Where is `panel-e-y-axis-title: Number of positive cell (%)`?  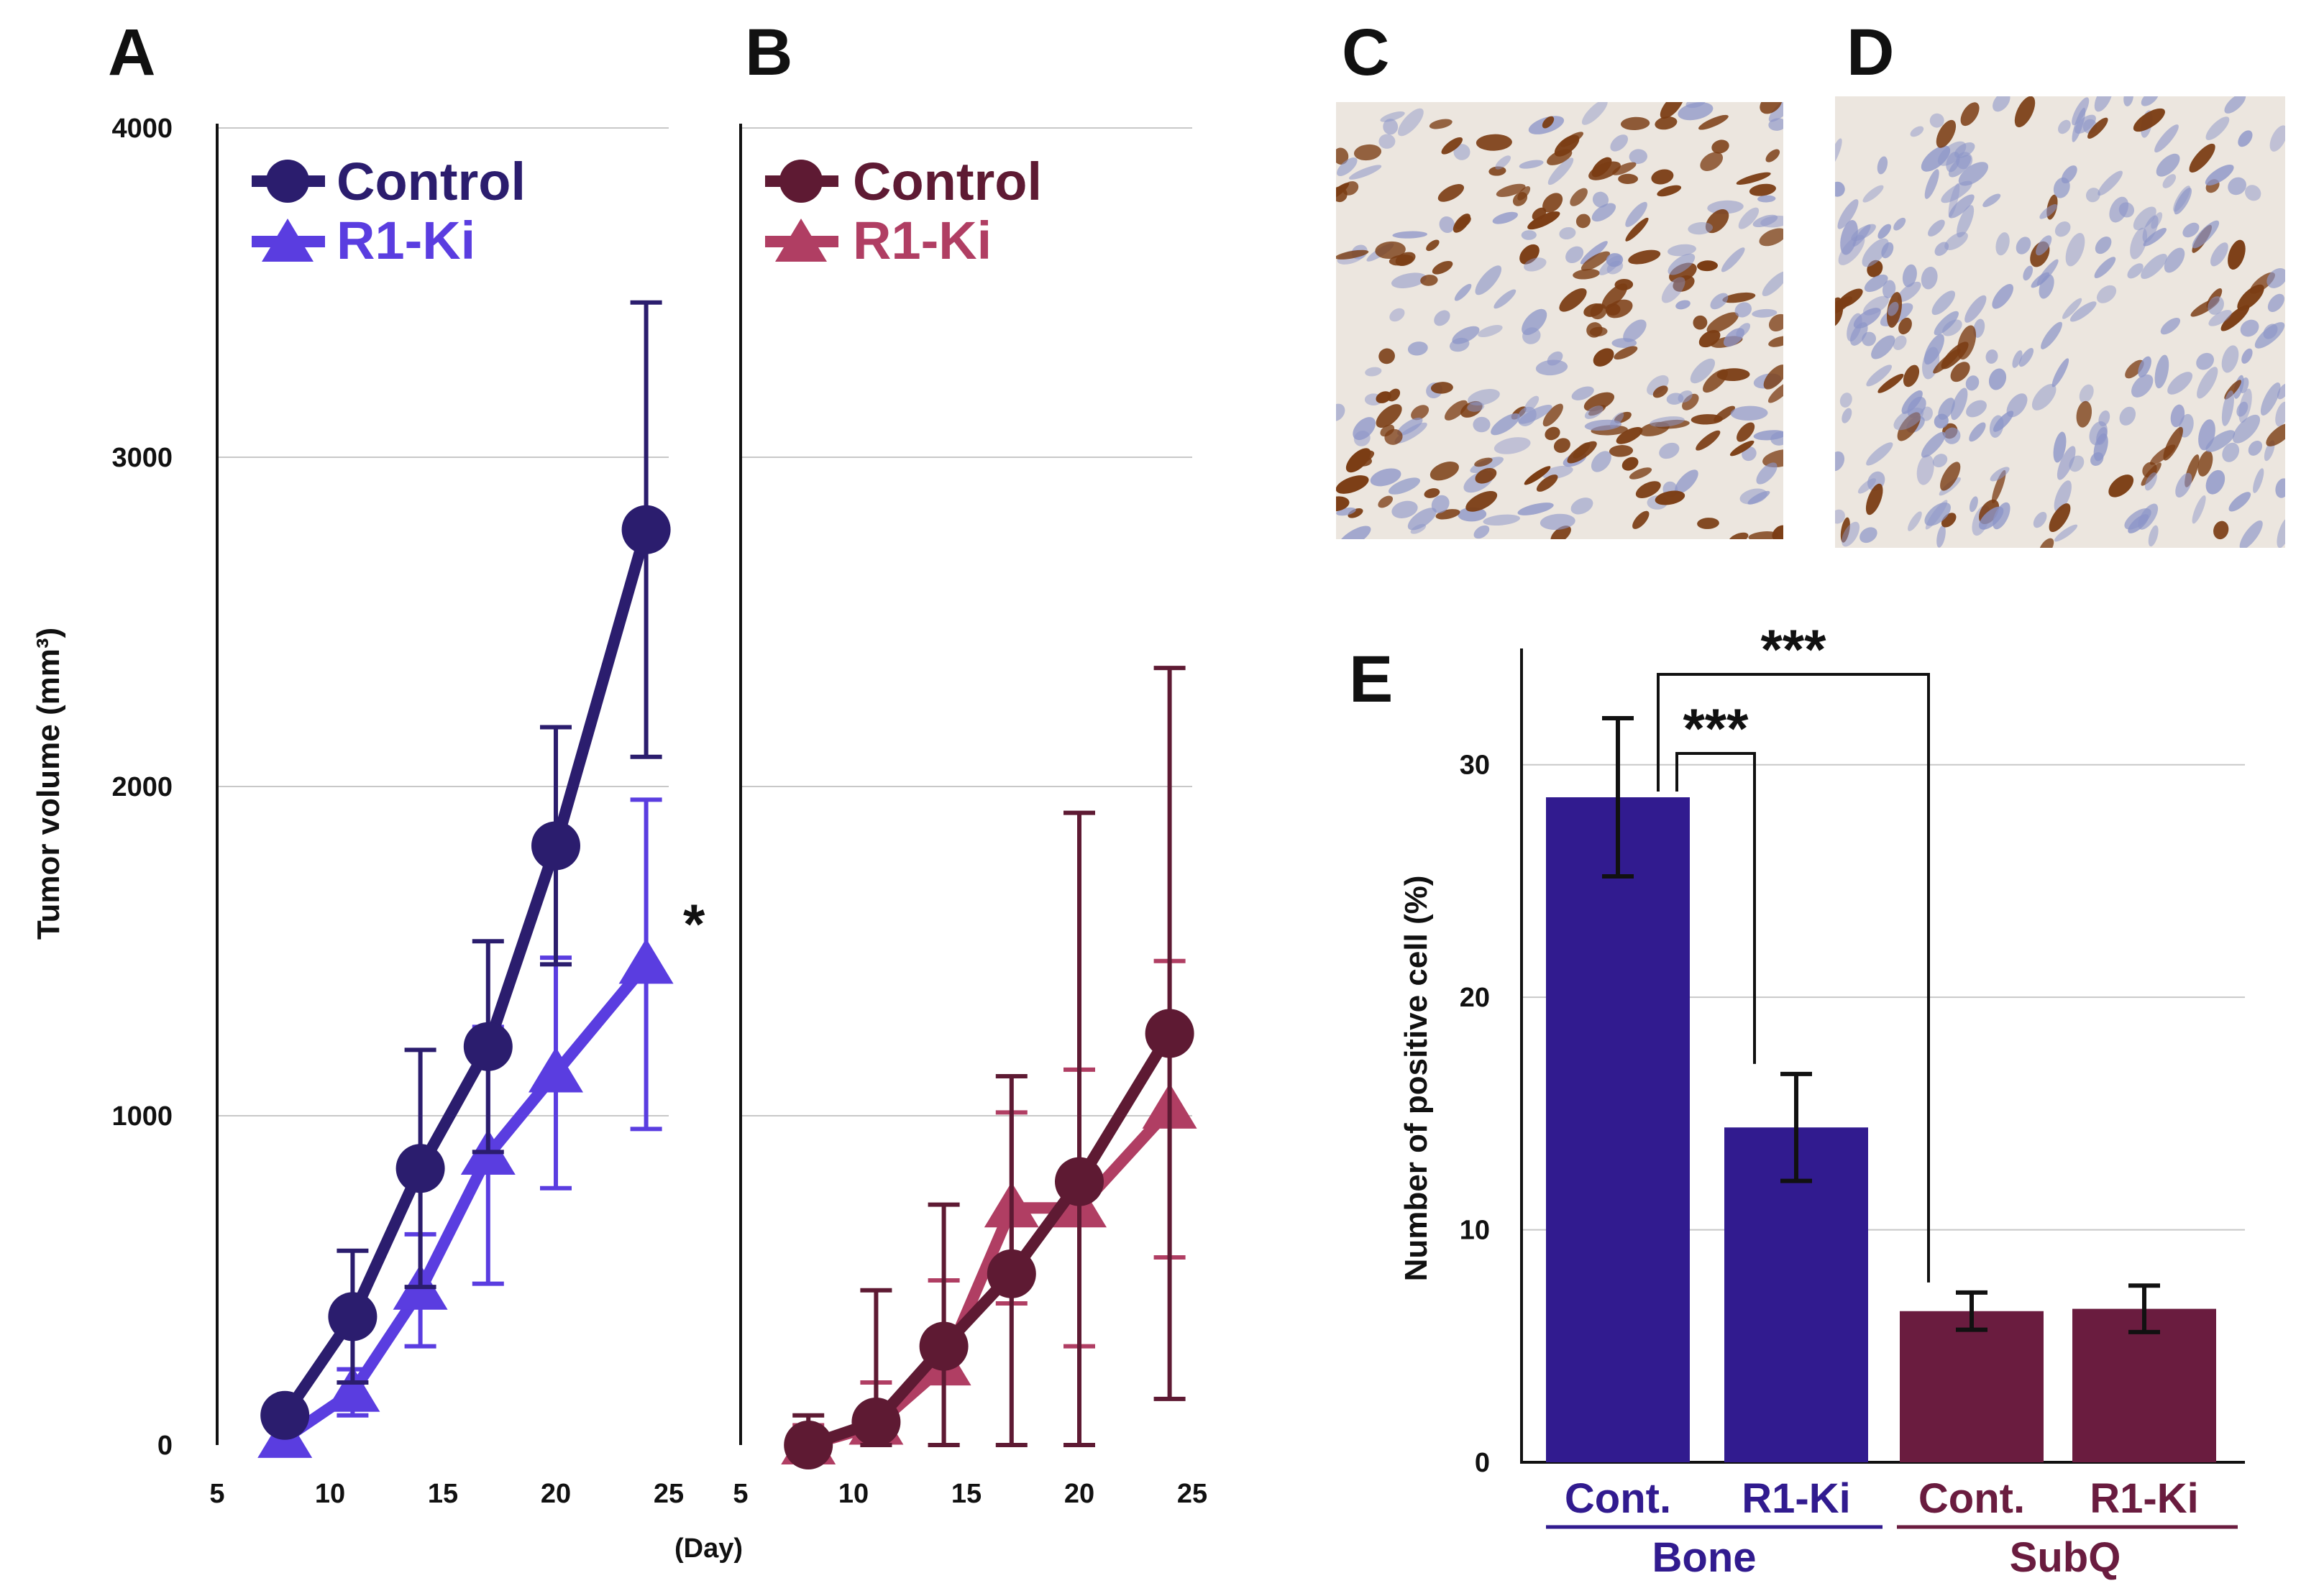 panel-e-y-axis-title: Number of positive cell (%) is located at coordinates (1417, 1079).